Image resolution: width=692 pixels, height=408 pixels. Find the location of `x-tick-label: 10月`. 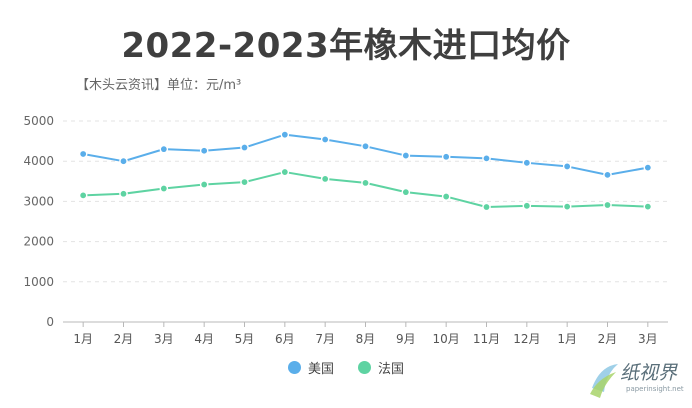

x-tick-label: 10月 is located at coordinates (446, 339).